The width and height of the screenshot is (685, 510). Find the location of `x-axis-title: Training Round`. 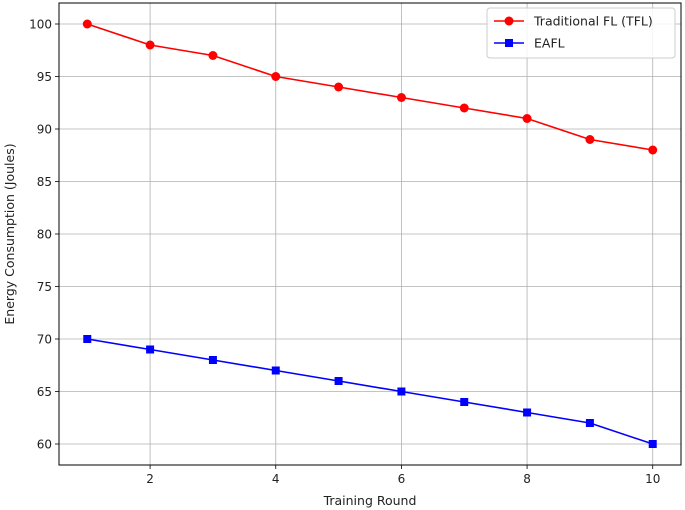

x-axis-title: Training Round is located at coordinates (370, 500).